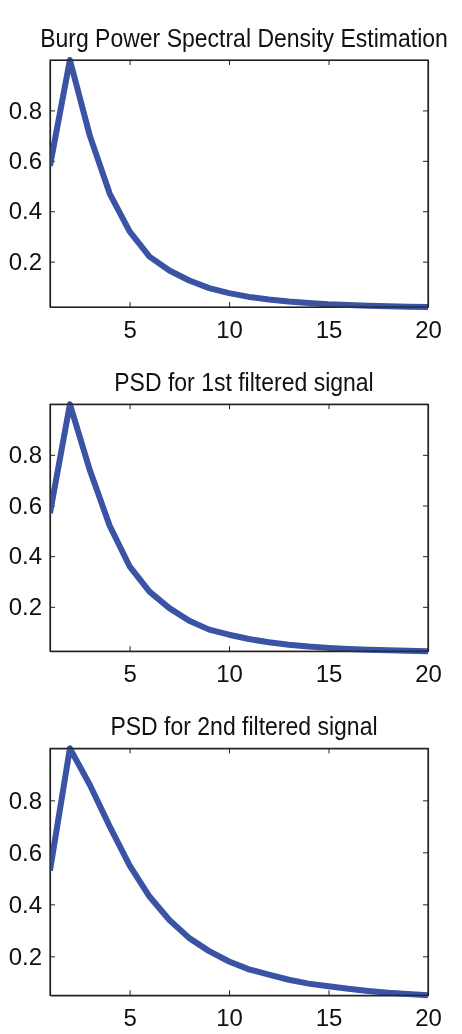 Image resolution: width=462 pixels, height=1034 pixels. Describe the element at coordinates (244, 38) in the screenshot. I see `chart-title: Burg Power Spectral Density Estimation` at that location.